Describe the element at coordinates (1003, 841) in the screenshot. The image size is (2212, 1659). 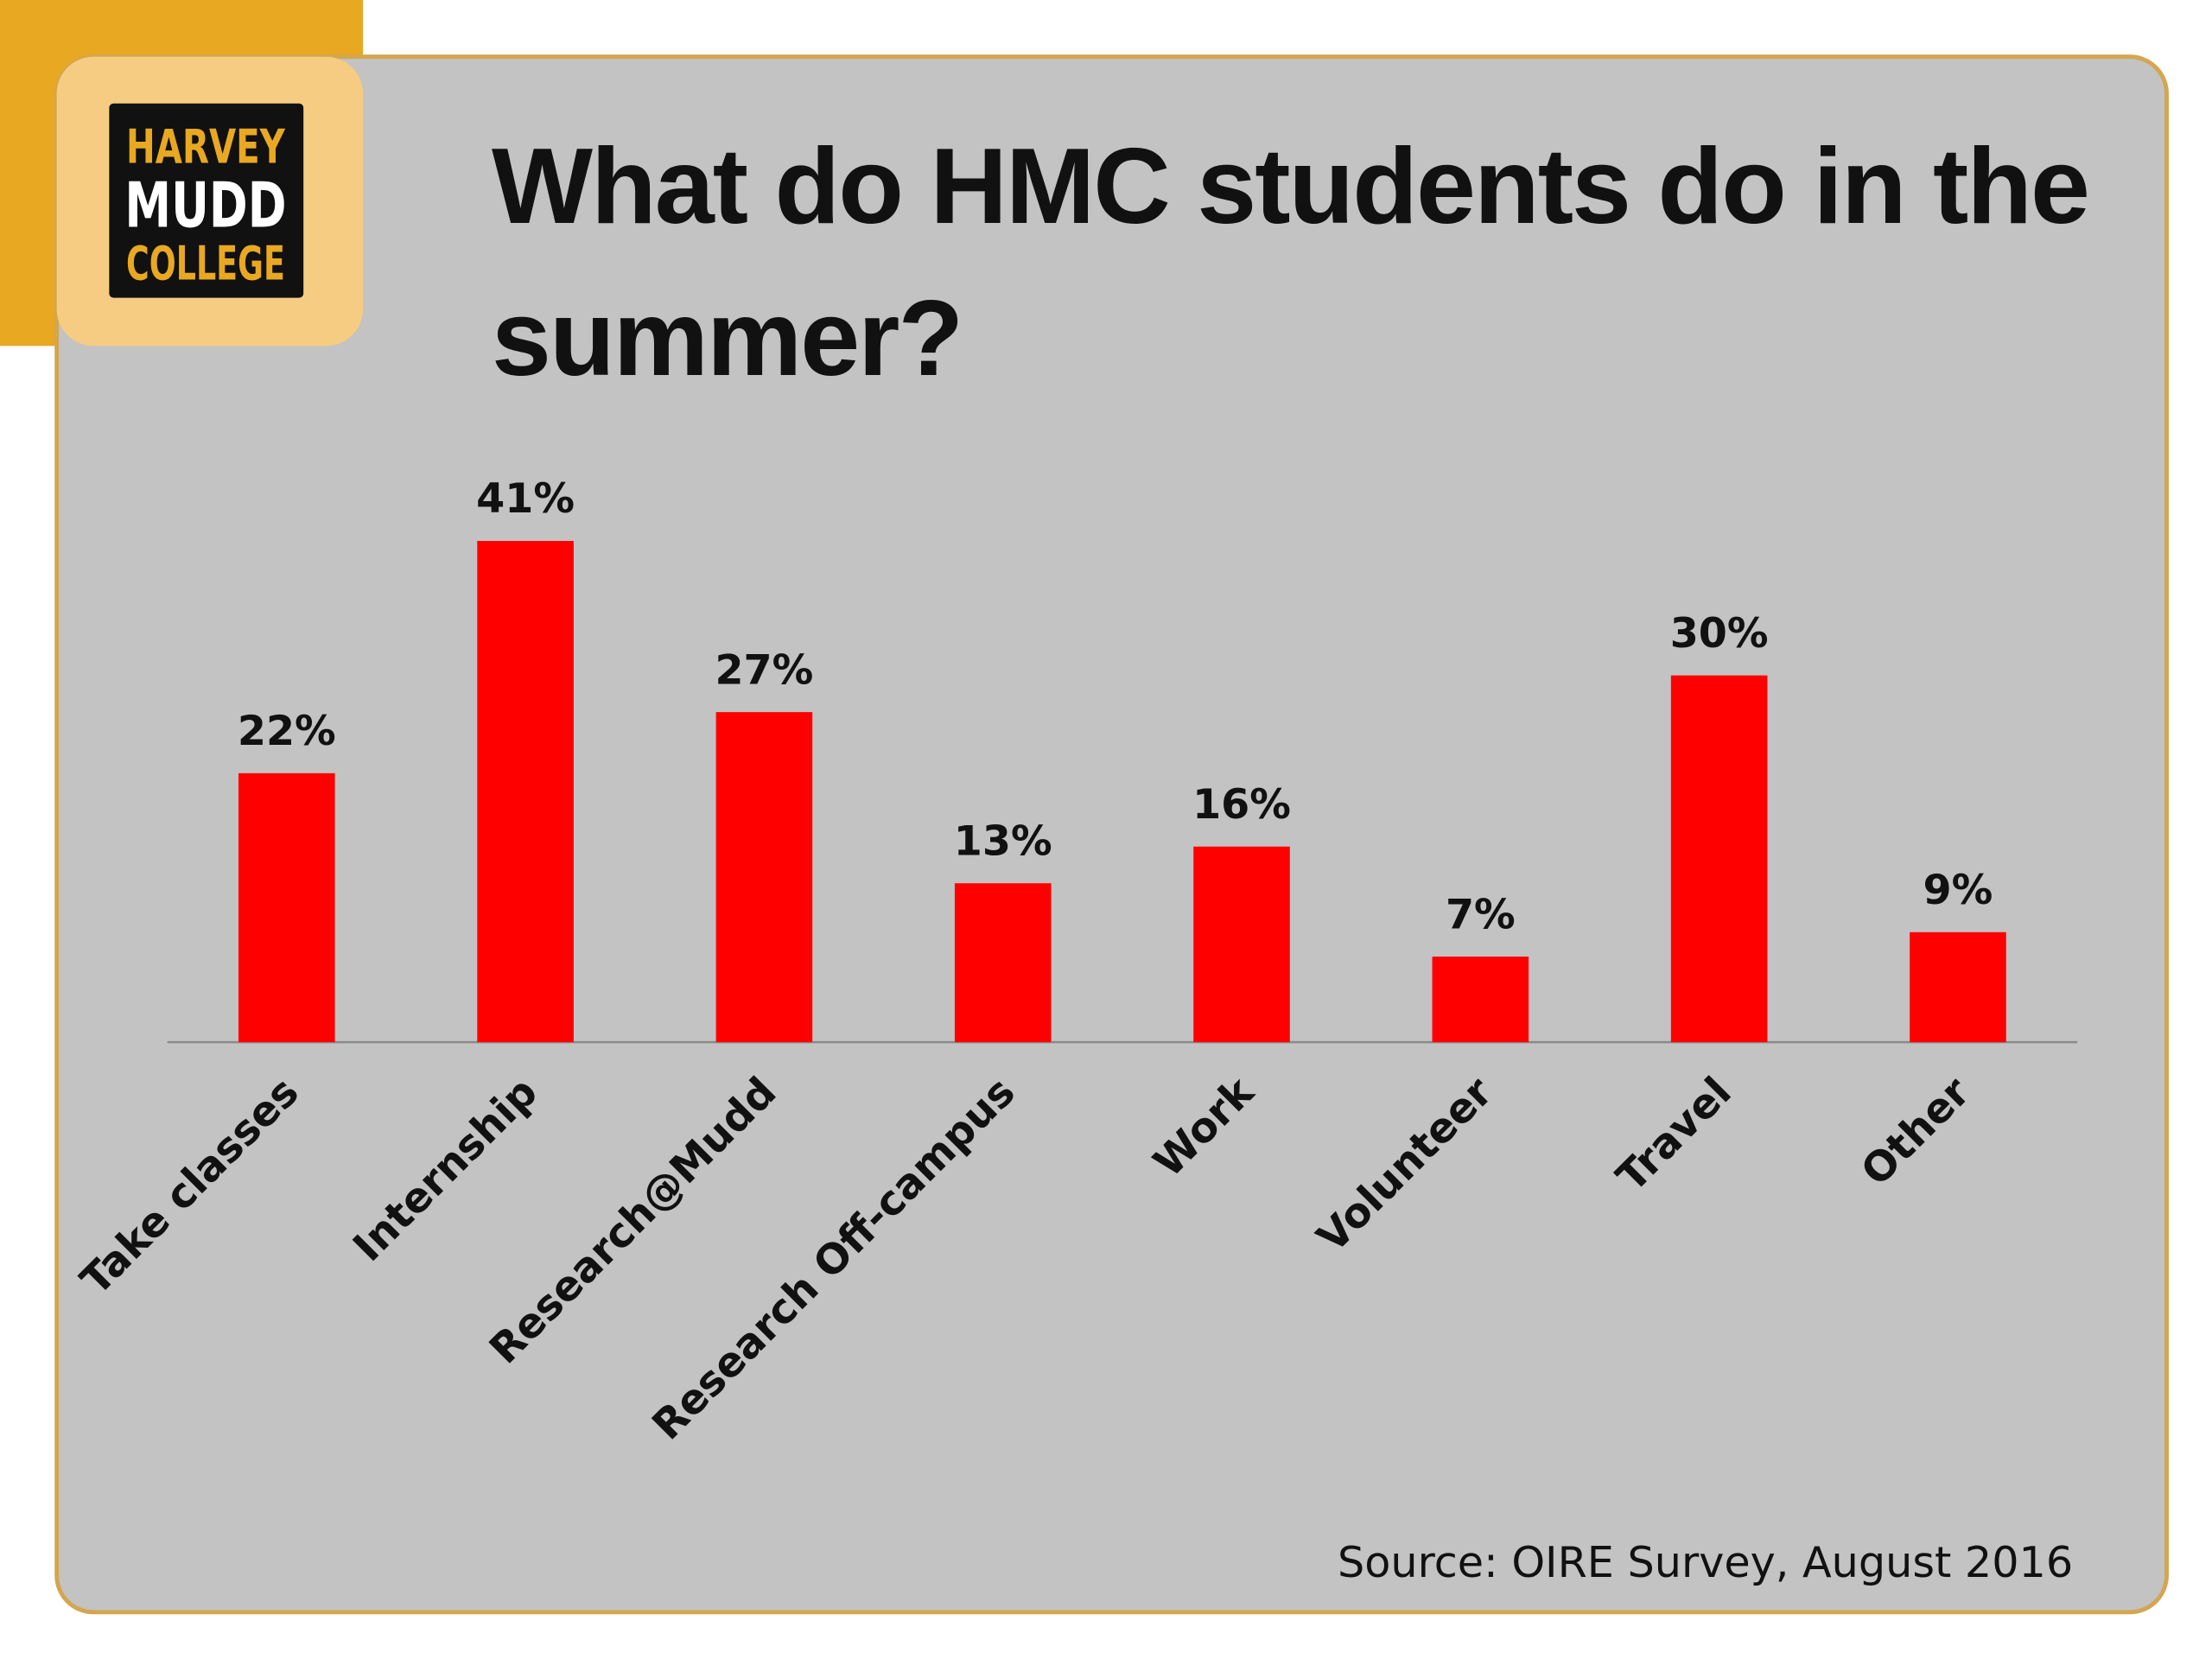
I see `data-label: 13%` at that location.